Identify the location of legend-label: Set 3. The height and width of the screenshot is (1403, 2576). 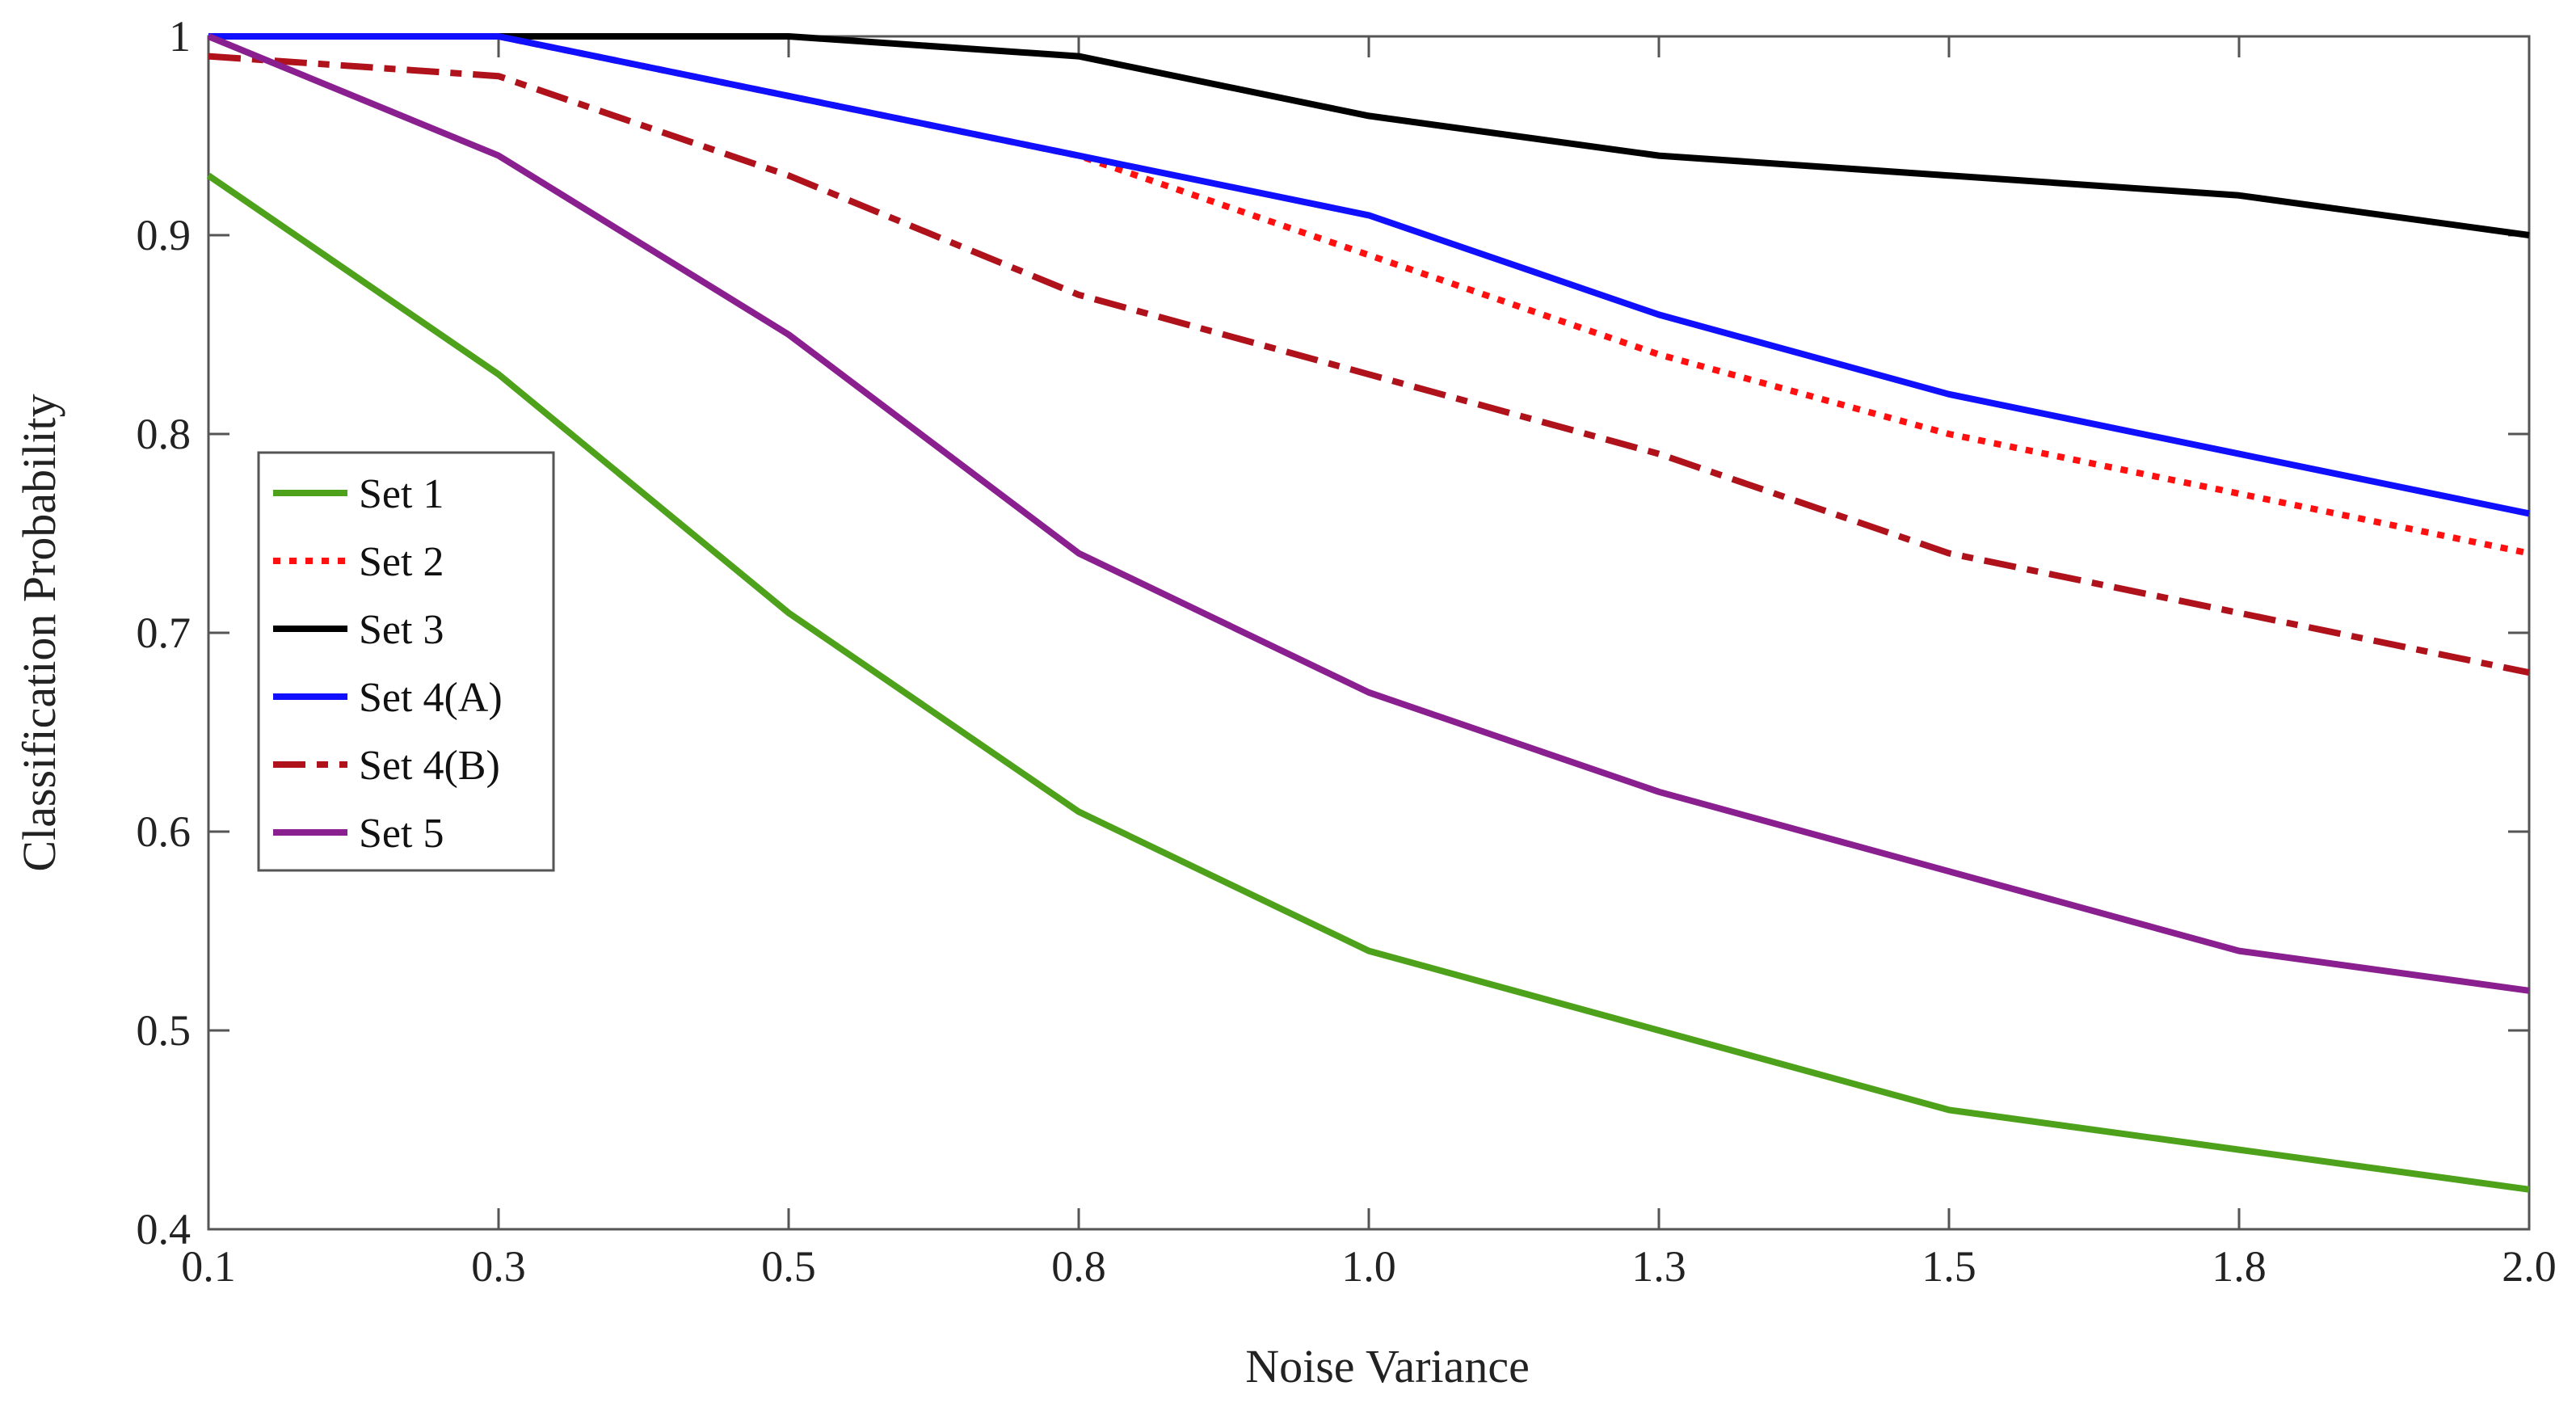
(401, 630).